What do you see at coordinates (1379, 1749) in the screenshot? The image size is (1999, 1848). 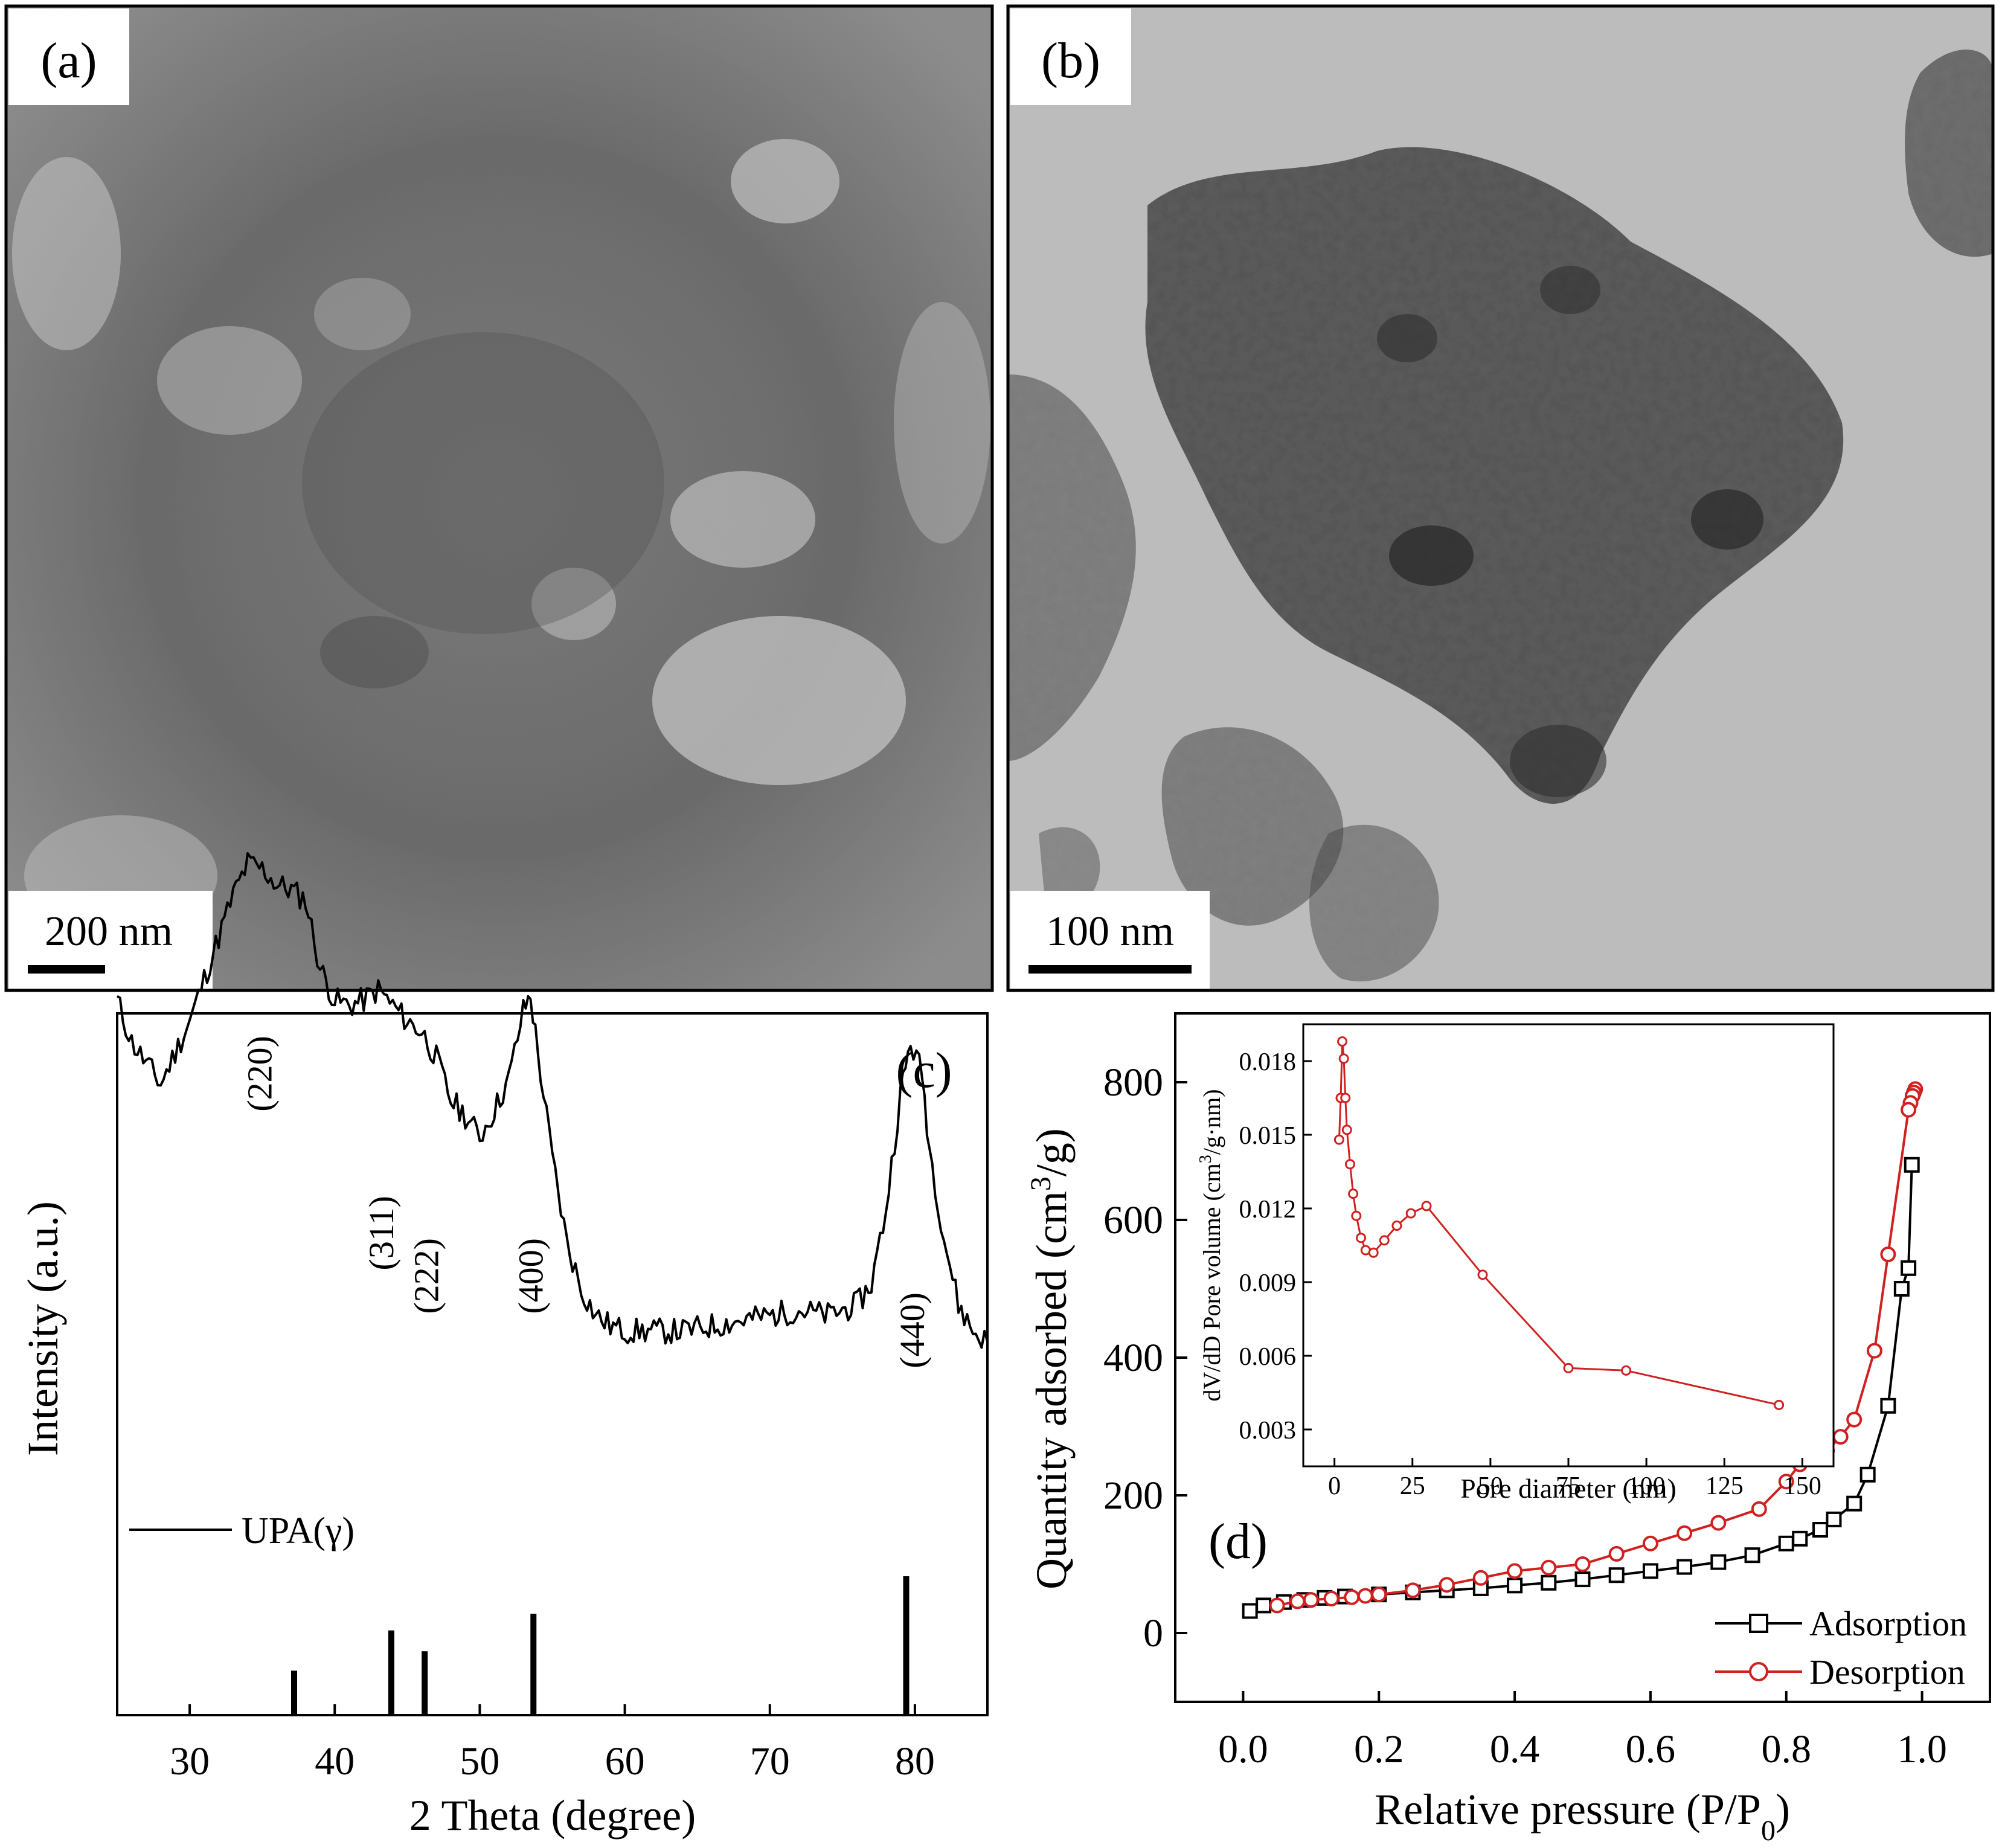 I see `x-tick-label-d: 0.2` at bounding box center [1379, 1749].